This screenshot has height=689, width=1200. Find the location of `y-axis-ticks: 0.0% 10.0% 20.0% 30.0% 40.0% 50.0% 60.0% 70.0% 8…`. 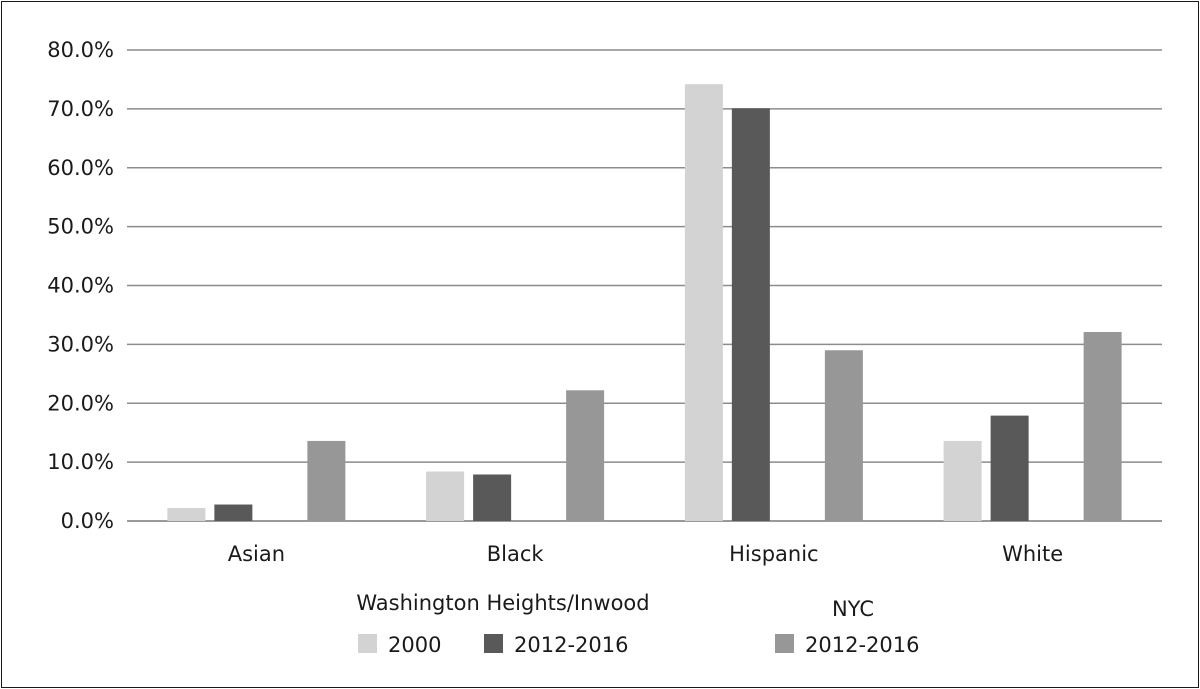

y-axis-ticks: 0.0% 10.0% 20.0% 30.0% 40.0% 50.0% 60.0% 70.0% 8… is located at coordinates (80, 285).